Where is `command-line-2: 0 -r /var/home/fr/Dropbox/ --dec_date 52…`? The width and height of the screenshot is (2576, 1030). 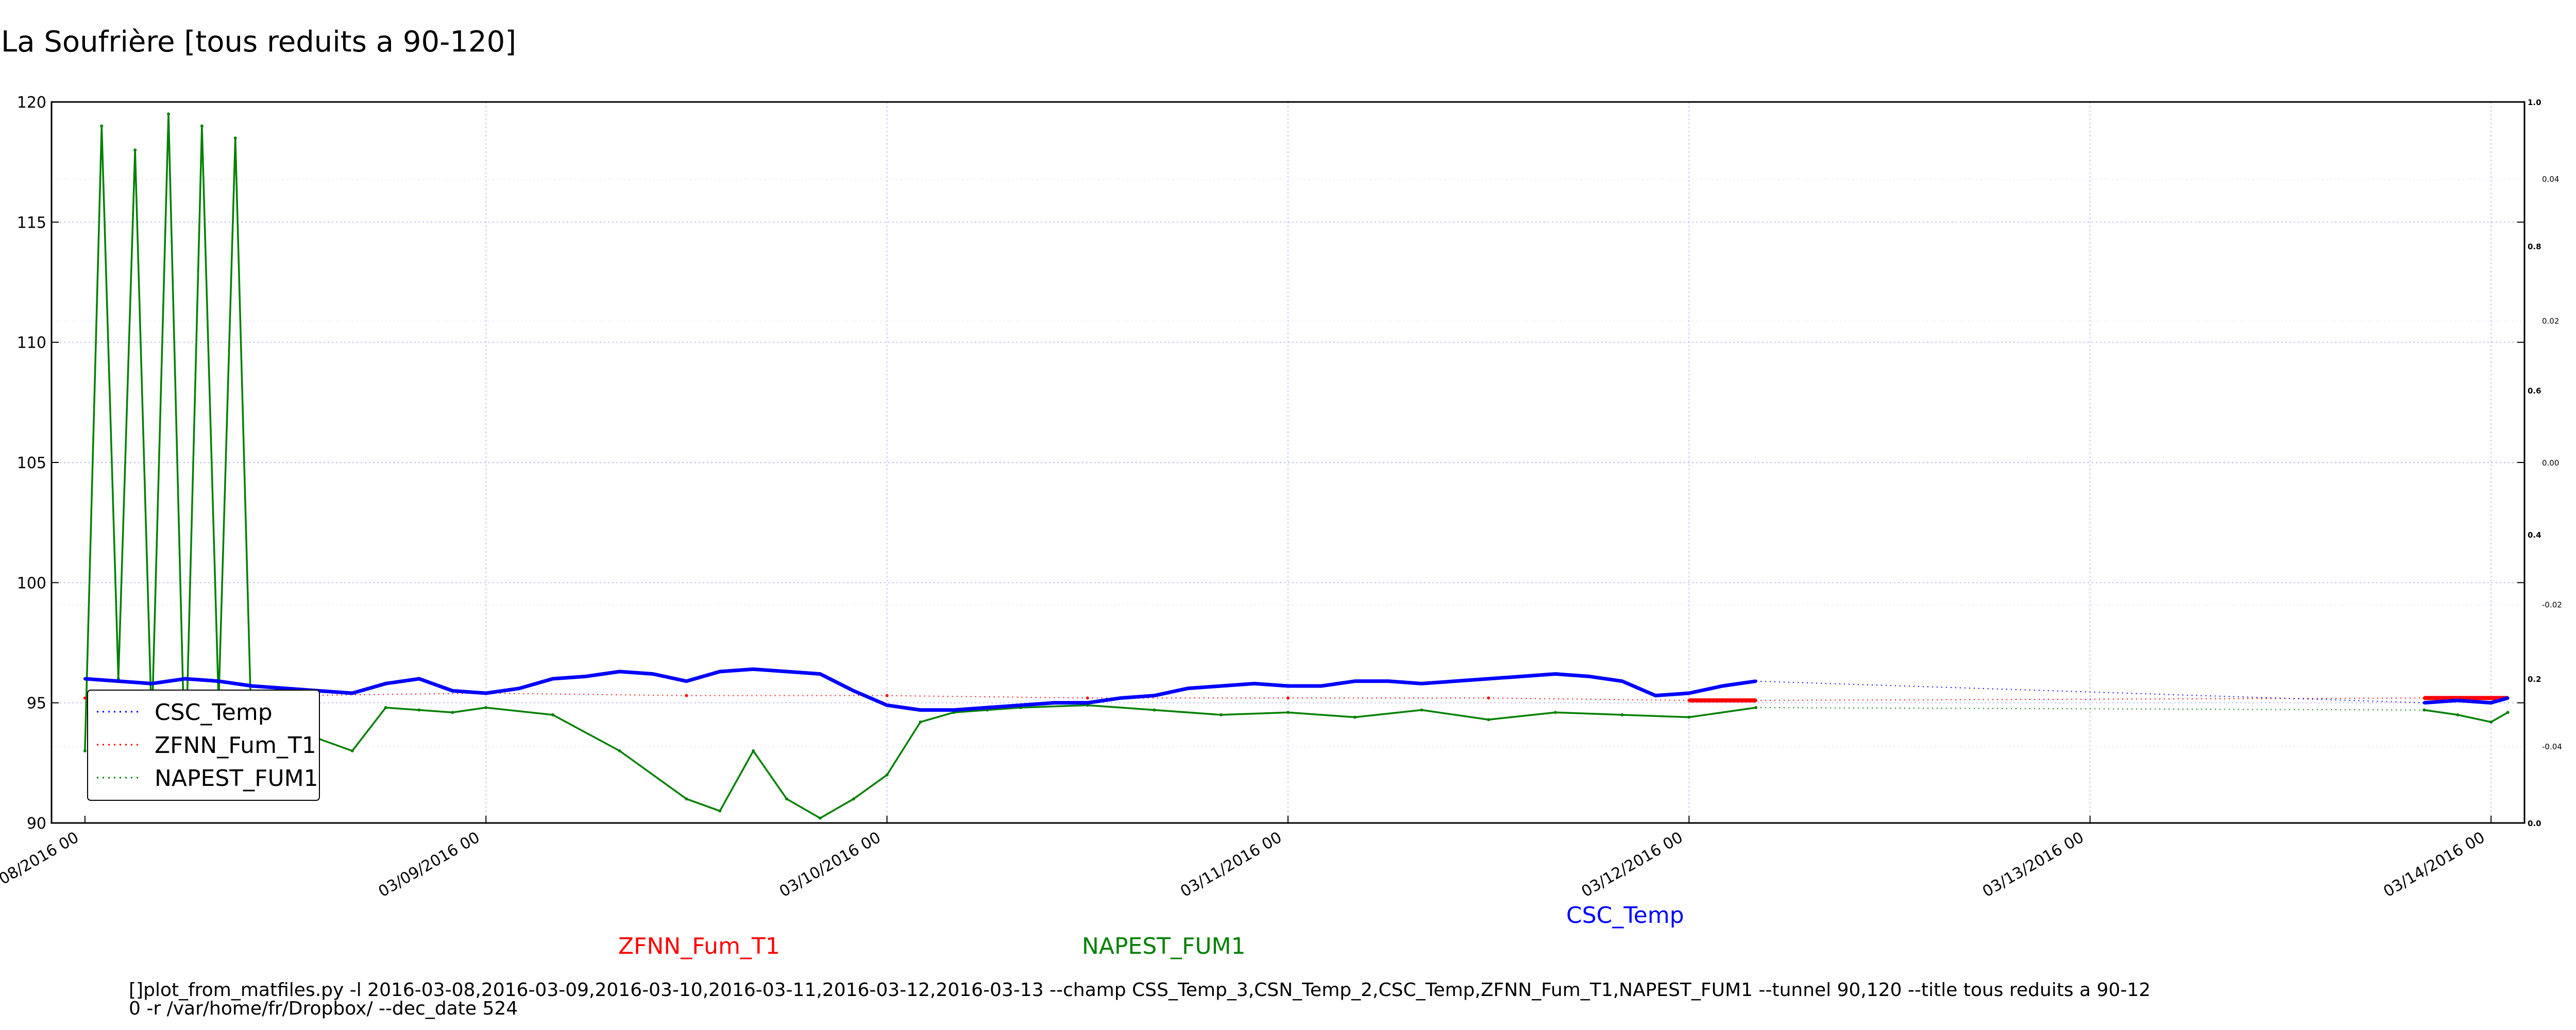
command-line-2: 0 -r /var/home/fr/Dropbox/ --dec_date 52… is located at coordinates (324, 1009).